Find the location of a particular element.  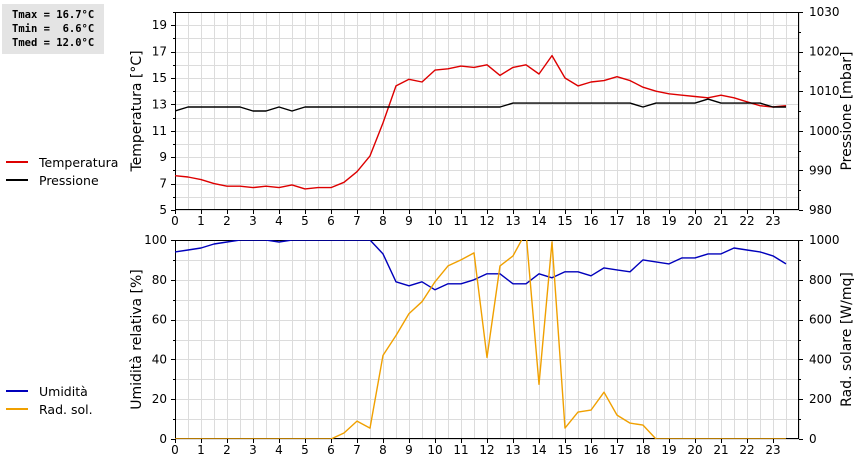

x-tick-label: 5 is located at coordinates (305, 450).